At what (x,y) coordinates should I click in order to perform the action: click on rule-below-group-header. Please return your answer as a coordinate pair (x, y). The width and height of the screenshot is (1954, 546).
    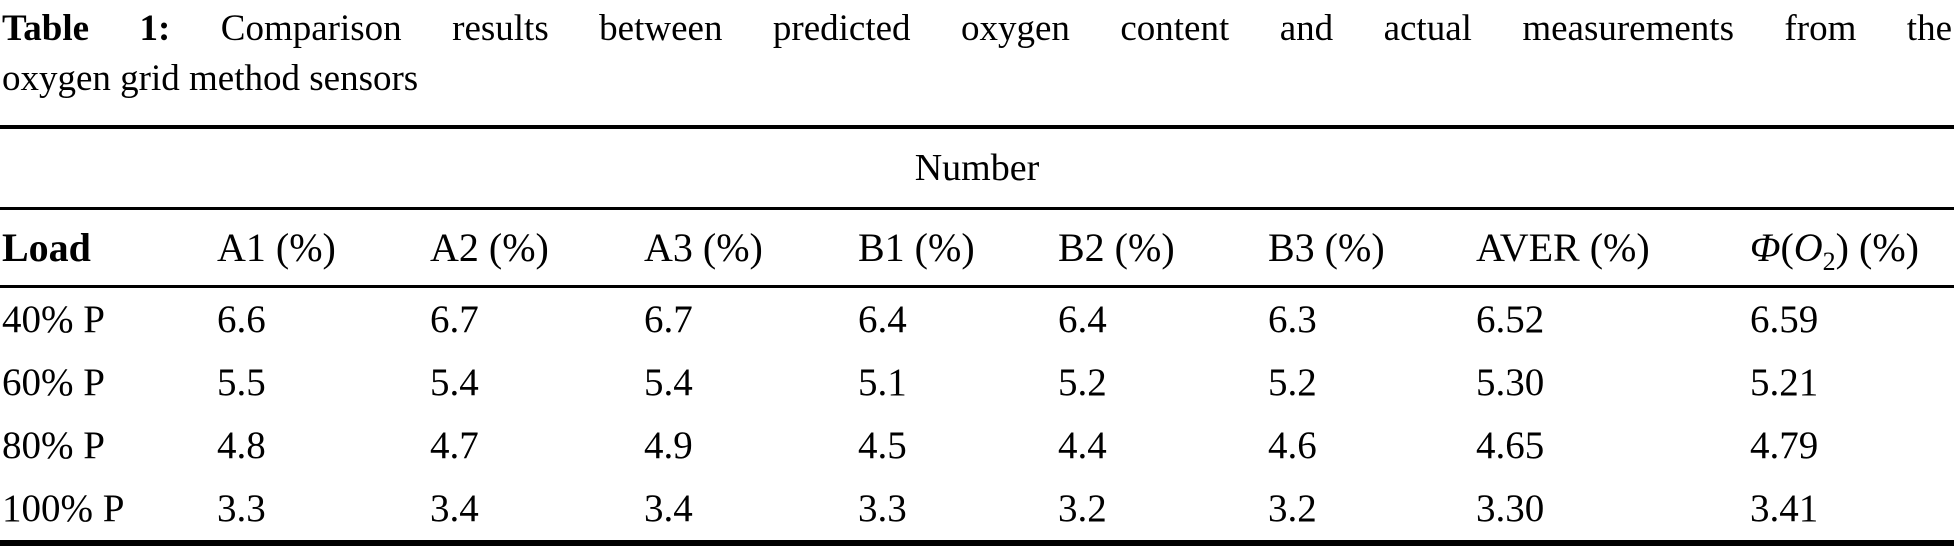
    Looking at the image, I should click on (977, 208).